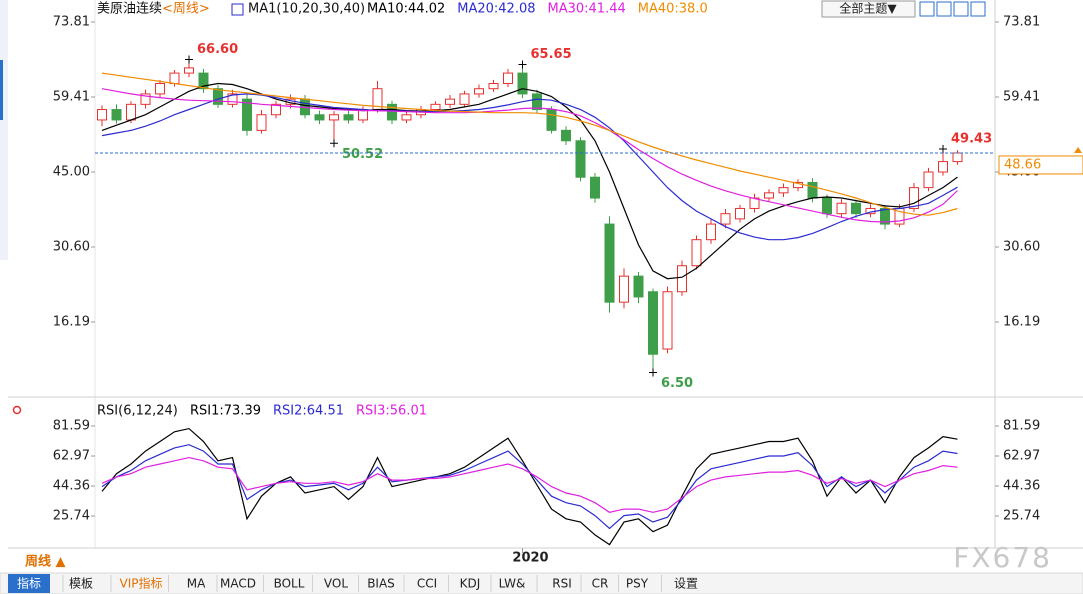  What do you see at coordinates (306, 9) in the screenshot?
I see `indicator-label: MA1(10,20,30,40)` at bounding box center [306, 9].